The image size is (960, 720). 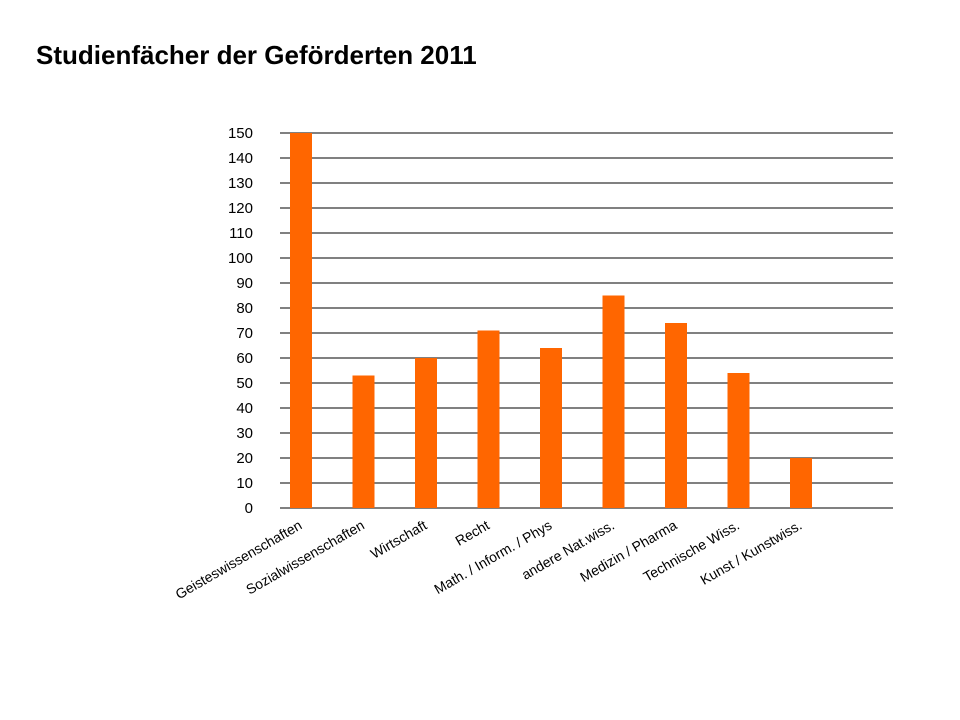 I want to click on y-tick-label: 30, so click(x=244, y=433).